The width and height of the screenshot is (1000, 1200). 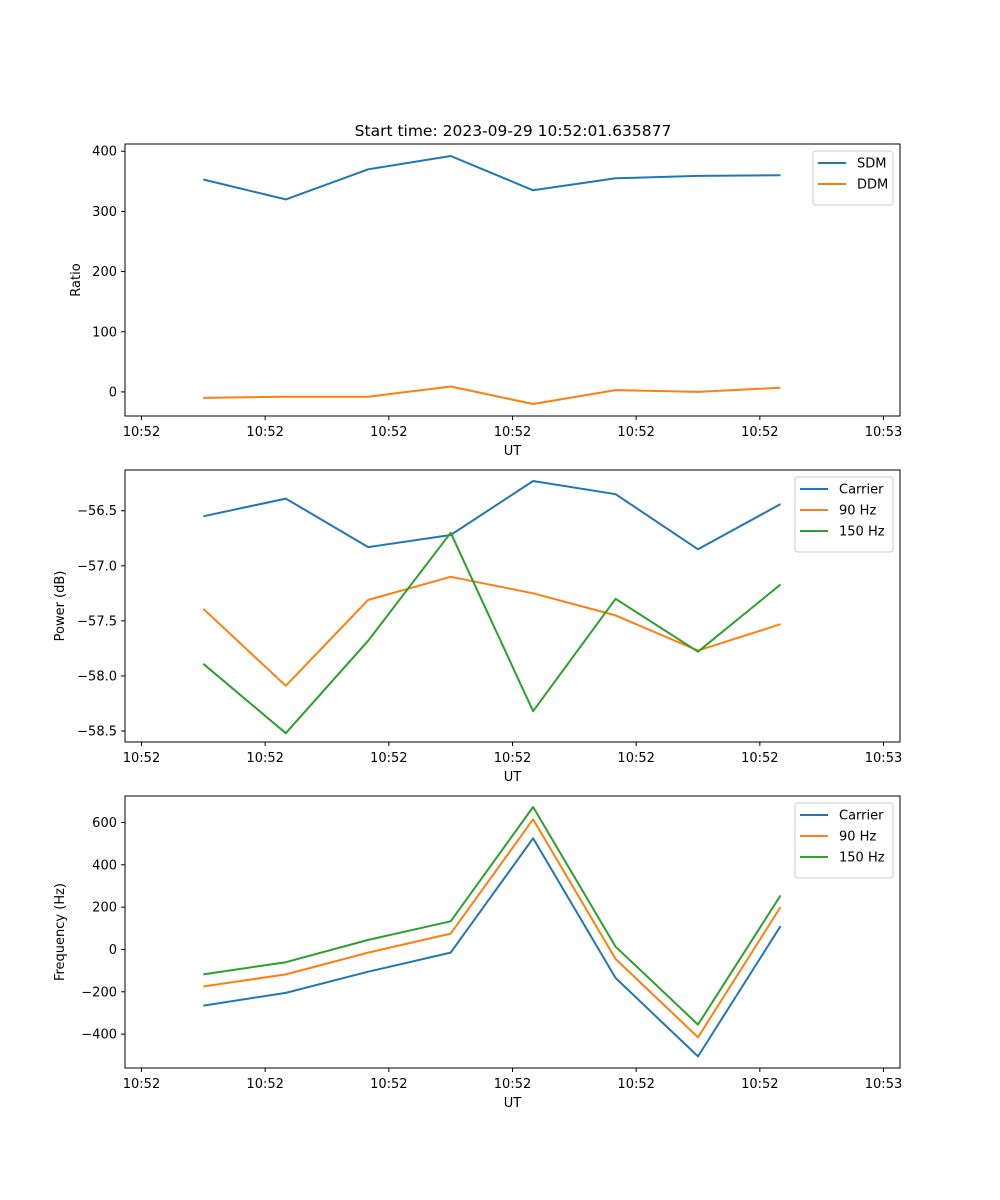 What do you see at coordinates (60, 606) in the screenshot?
I see `y-axis-label: Power (dB)` at bounding box center [60, 606].